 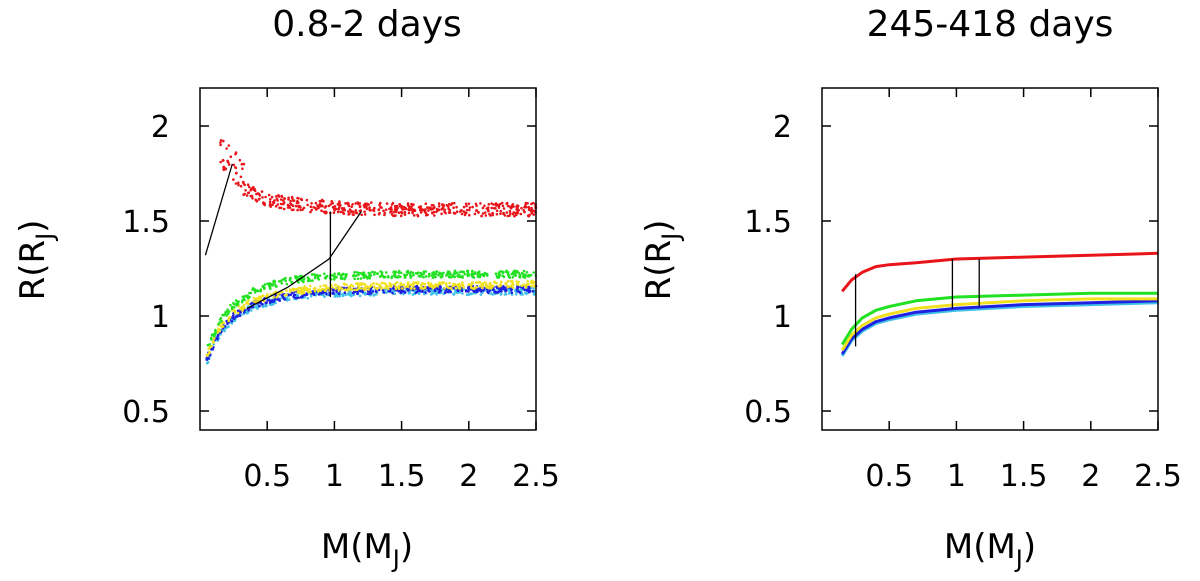 I want to click on y-tick-label: 0.5, so click(x=768, y=412).